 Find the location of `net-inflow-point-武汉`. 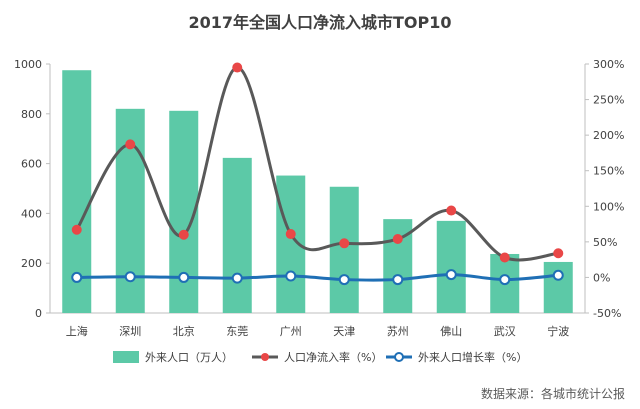

net-inflow-point-武汉 is located at coordinates (504, 257).